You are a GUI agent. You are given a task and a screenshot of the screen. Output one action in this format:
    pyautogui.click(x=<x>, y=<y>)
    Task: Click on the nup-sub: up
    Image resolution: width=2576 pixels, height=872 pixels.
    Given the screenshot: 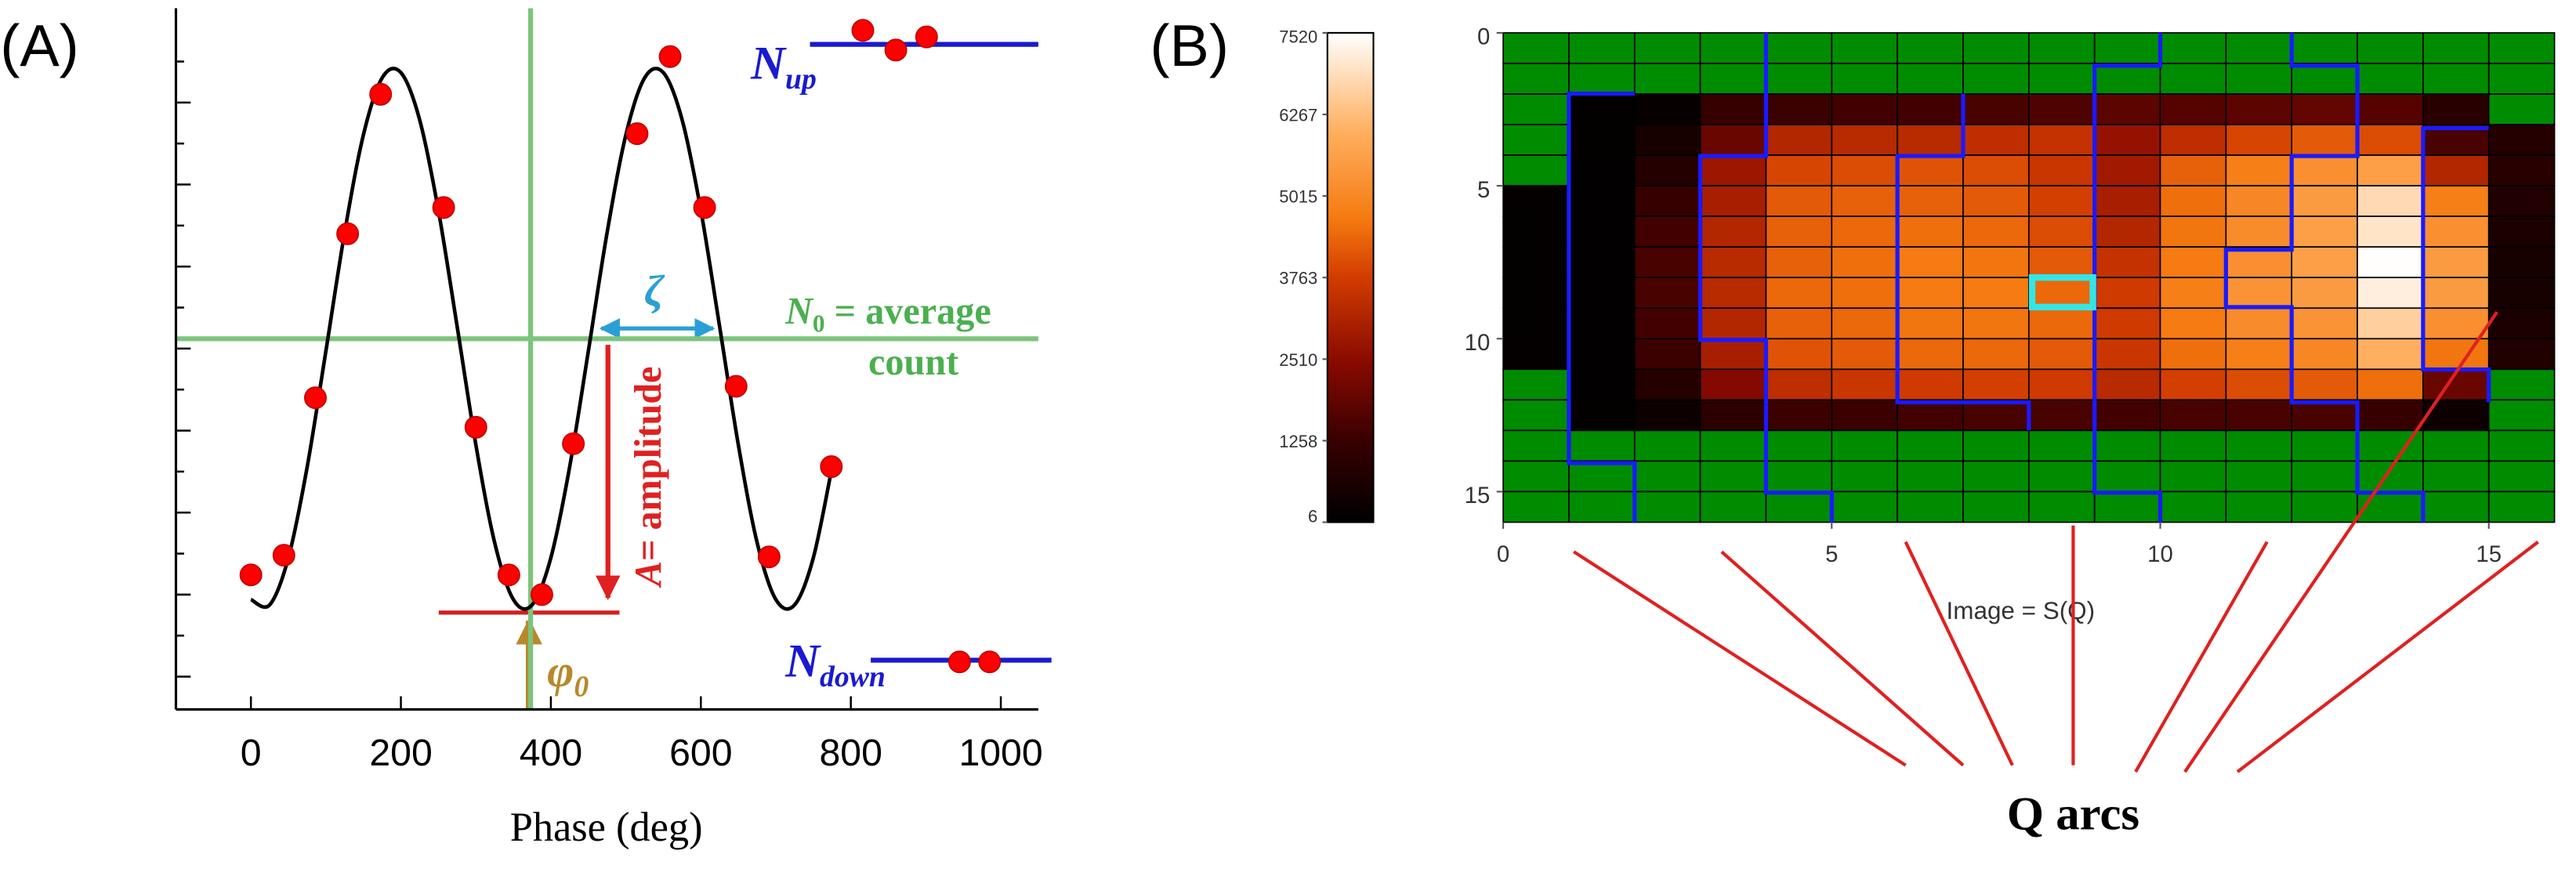 What is the action you would take?
    pyautogui.click(x=801, y=80)
    